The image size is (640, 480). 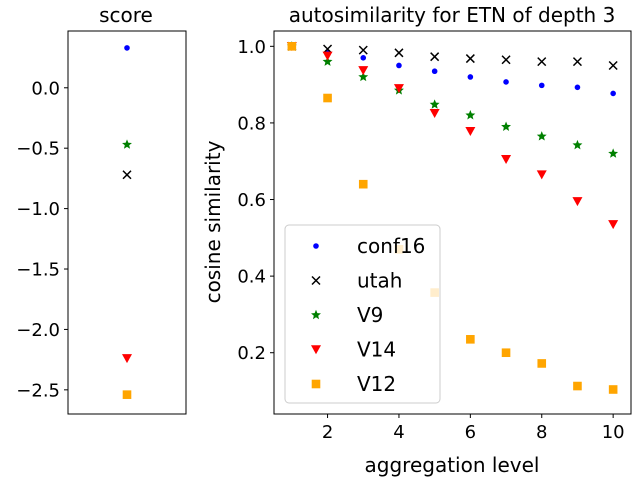 I want to click on legend: conf16 utah V9 V14 V12, so click(x=362, y=314).